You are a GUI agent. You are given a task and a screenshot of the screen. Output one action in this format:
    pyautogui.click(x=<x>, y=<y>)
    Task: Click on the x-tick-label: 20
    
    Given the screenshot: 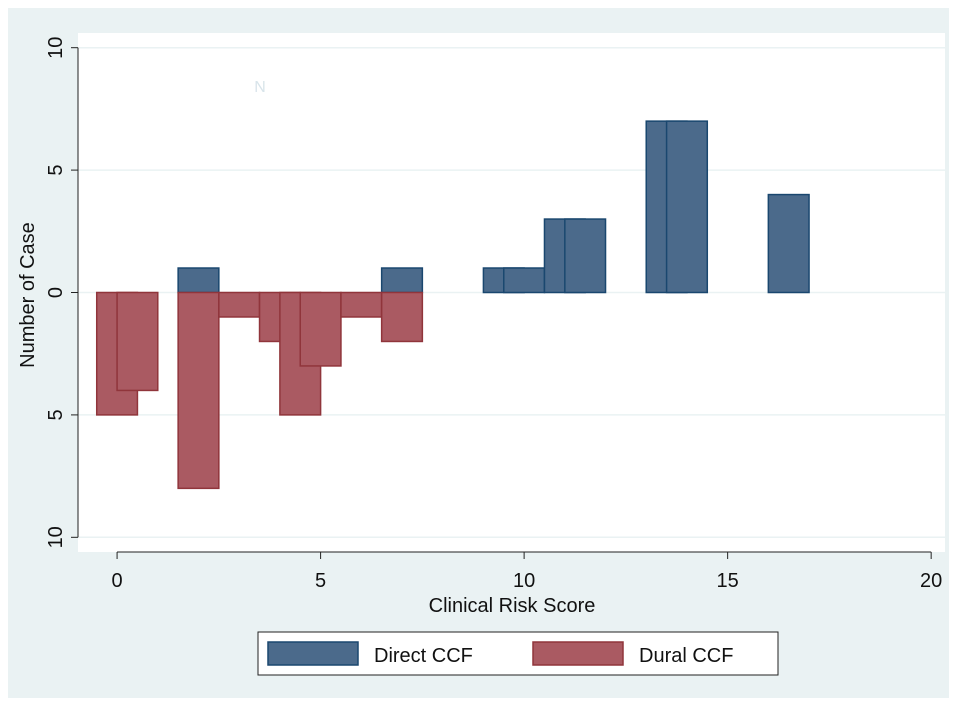 What is the action you would take?
    pyautogui.click(x=931, y=581)
    